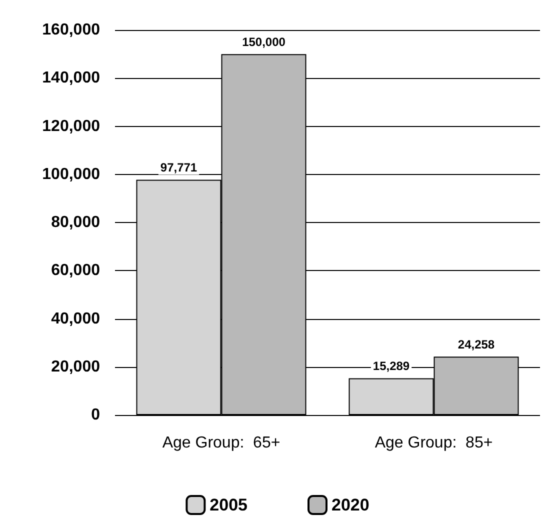 Image resolution: width=555 pixels, height=530 pixels. What do you see at coordinates (75, 271) in the screenshot?
I see `y-tick-label: 60,000` at bounding box center [75, 271].